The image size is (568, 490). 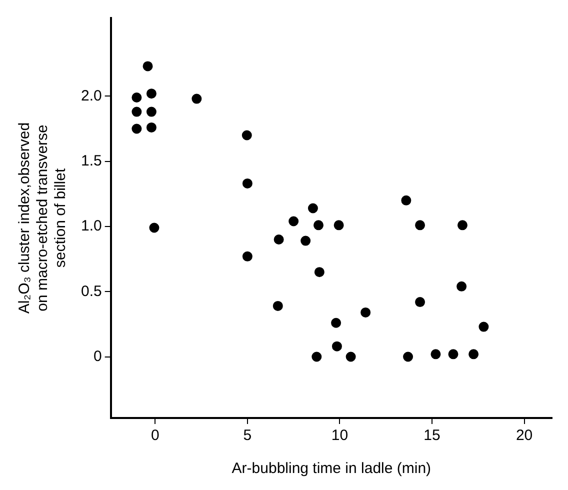 I want to click on y-tick-label: 0.5, so click(x=91, y=291).